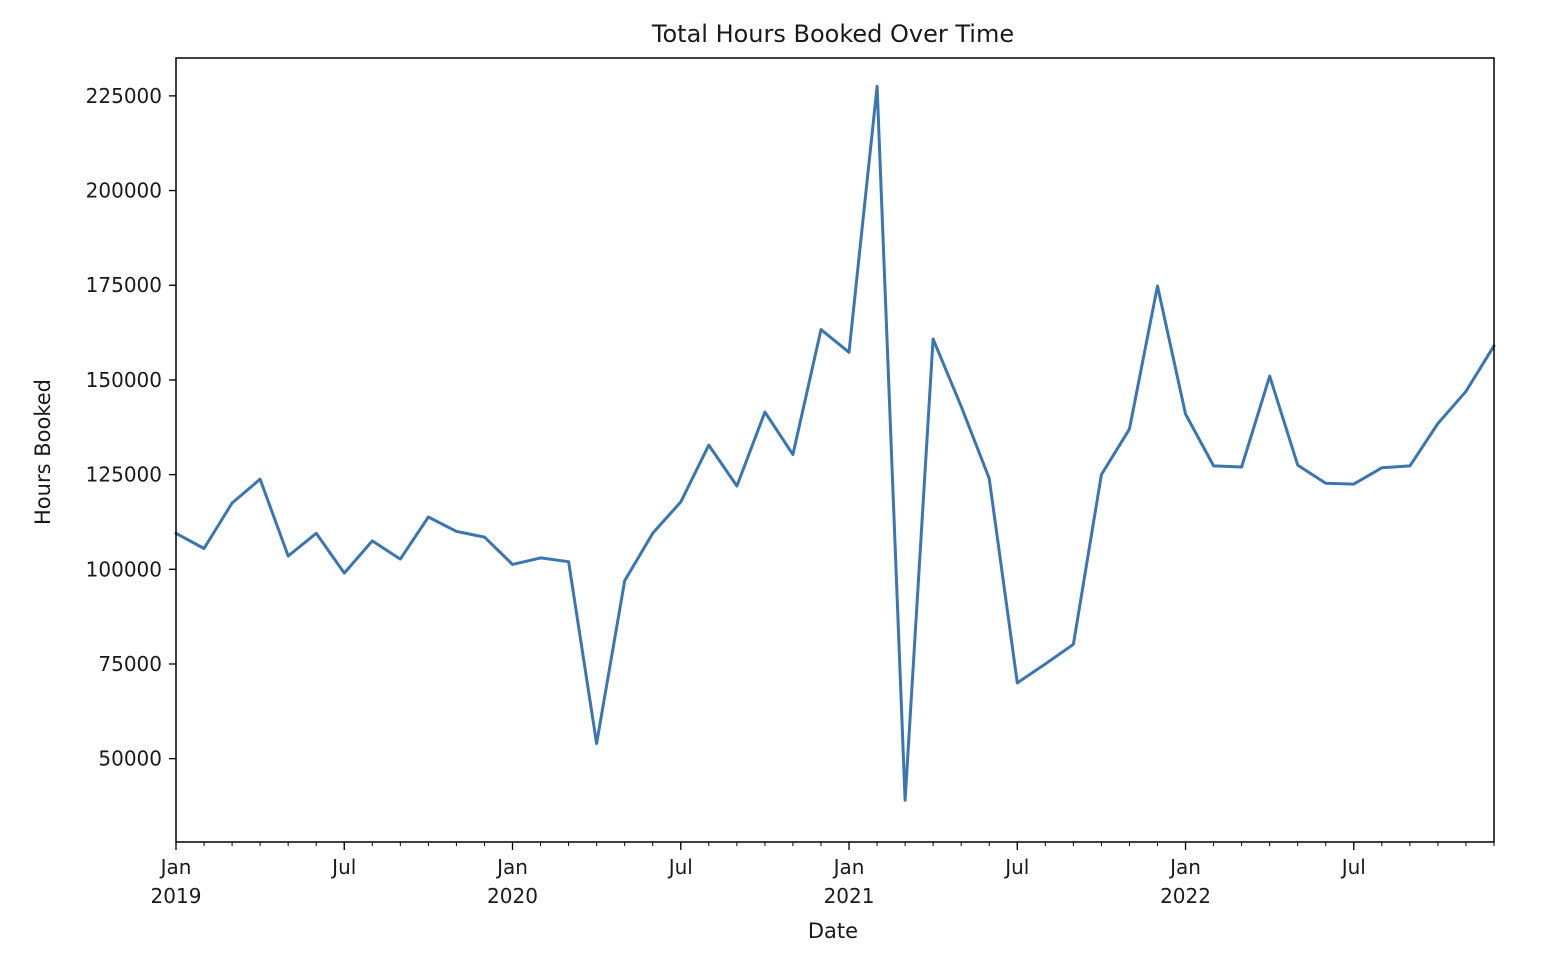 The width and height of the screenshot is (1566, 960). Describe the element at coordinates (130, 664) in the screenshot. I see `y-tick-label: 75000` at that location.